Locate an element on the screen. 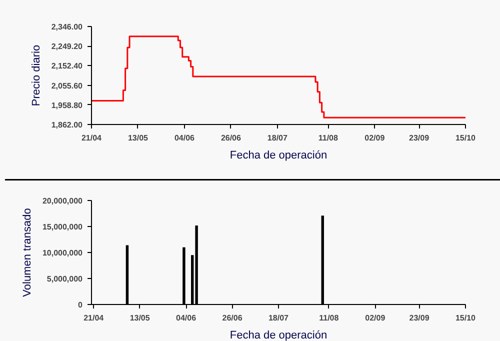 The width and height of the screenshot is (500, 341). y-tick-label: 1,958.80 is located at coordinates (67, 105).